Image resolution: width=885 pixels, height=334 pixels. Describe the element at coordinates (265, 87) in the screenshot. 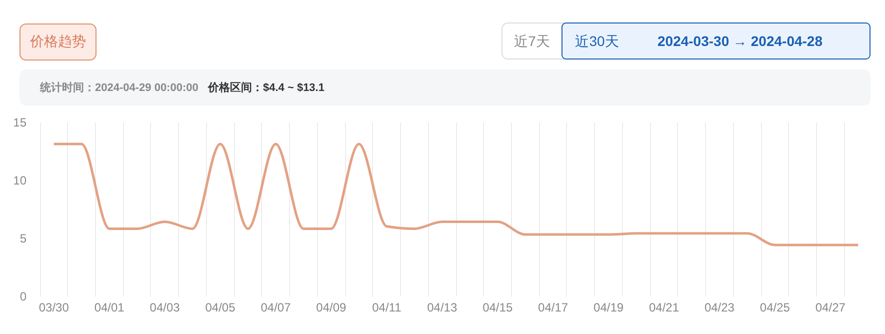

I see `text: 价格区间：$4.4 ~ $13.1` at that location.